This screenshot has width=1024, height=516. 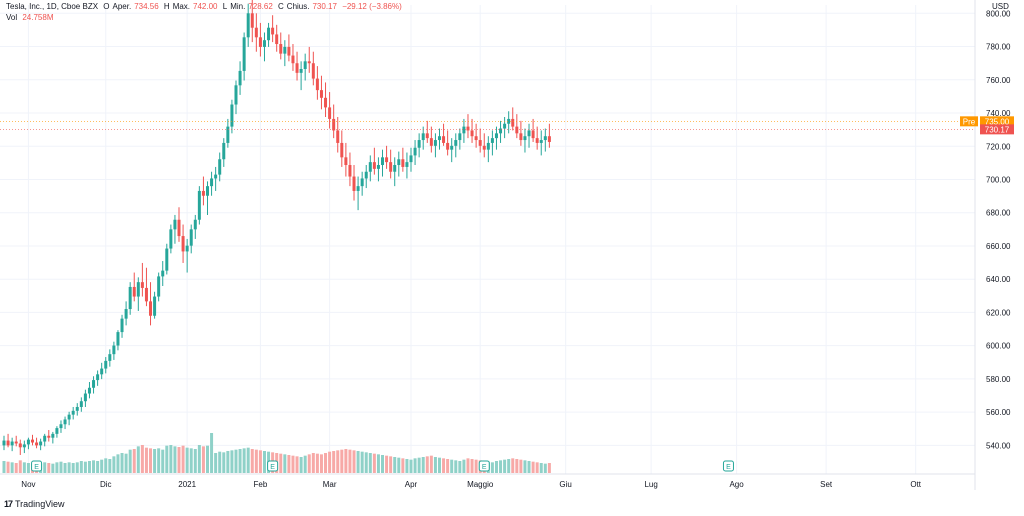 What do you see at coordinates (998, 47) in the screenshot?
I see `y-tick-label: 780.00` at bounding box center [998, 47].